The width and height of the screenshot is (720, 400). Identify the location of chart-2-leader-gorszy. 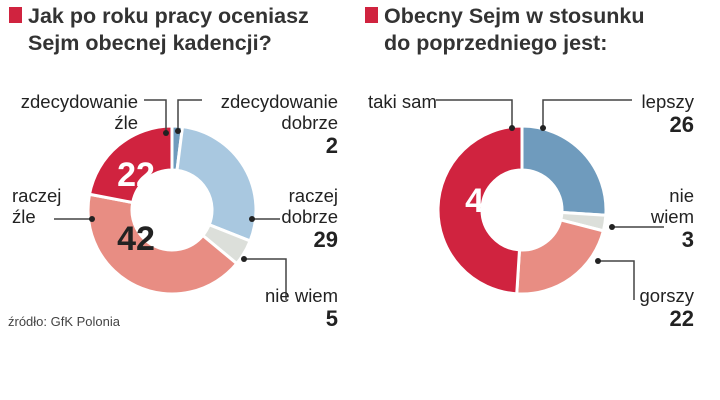
(616, 280).